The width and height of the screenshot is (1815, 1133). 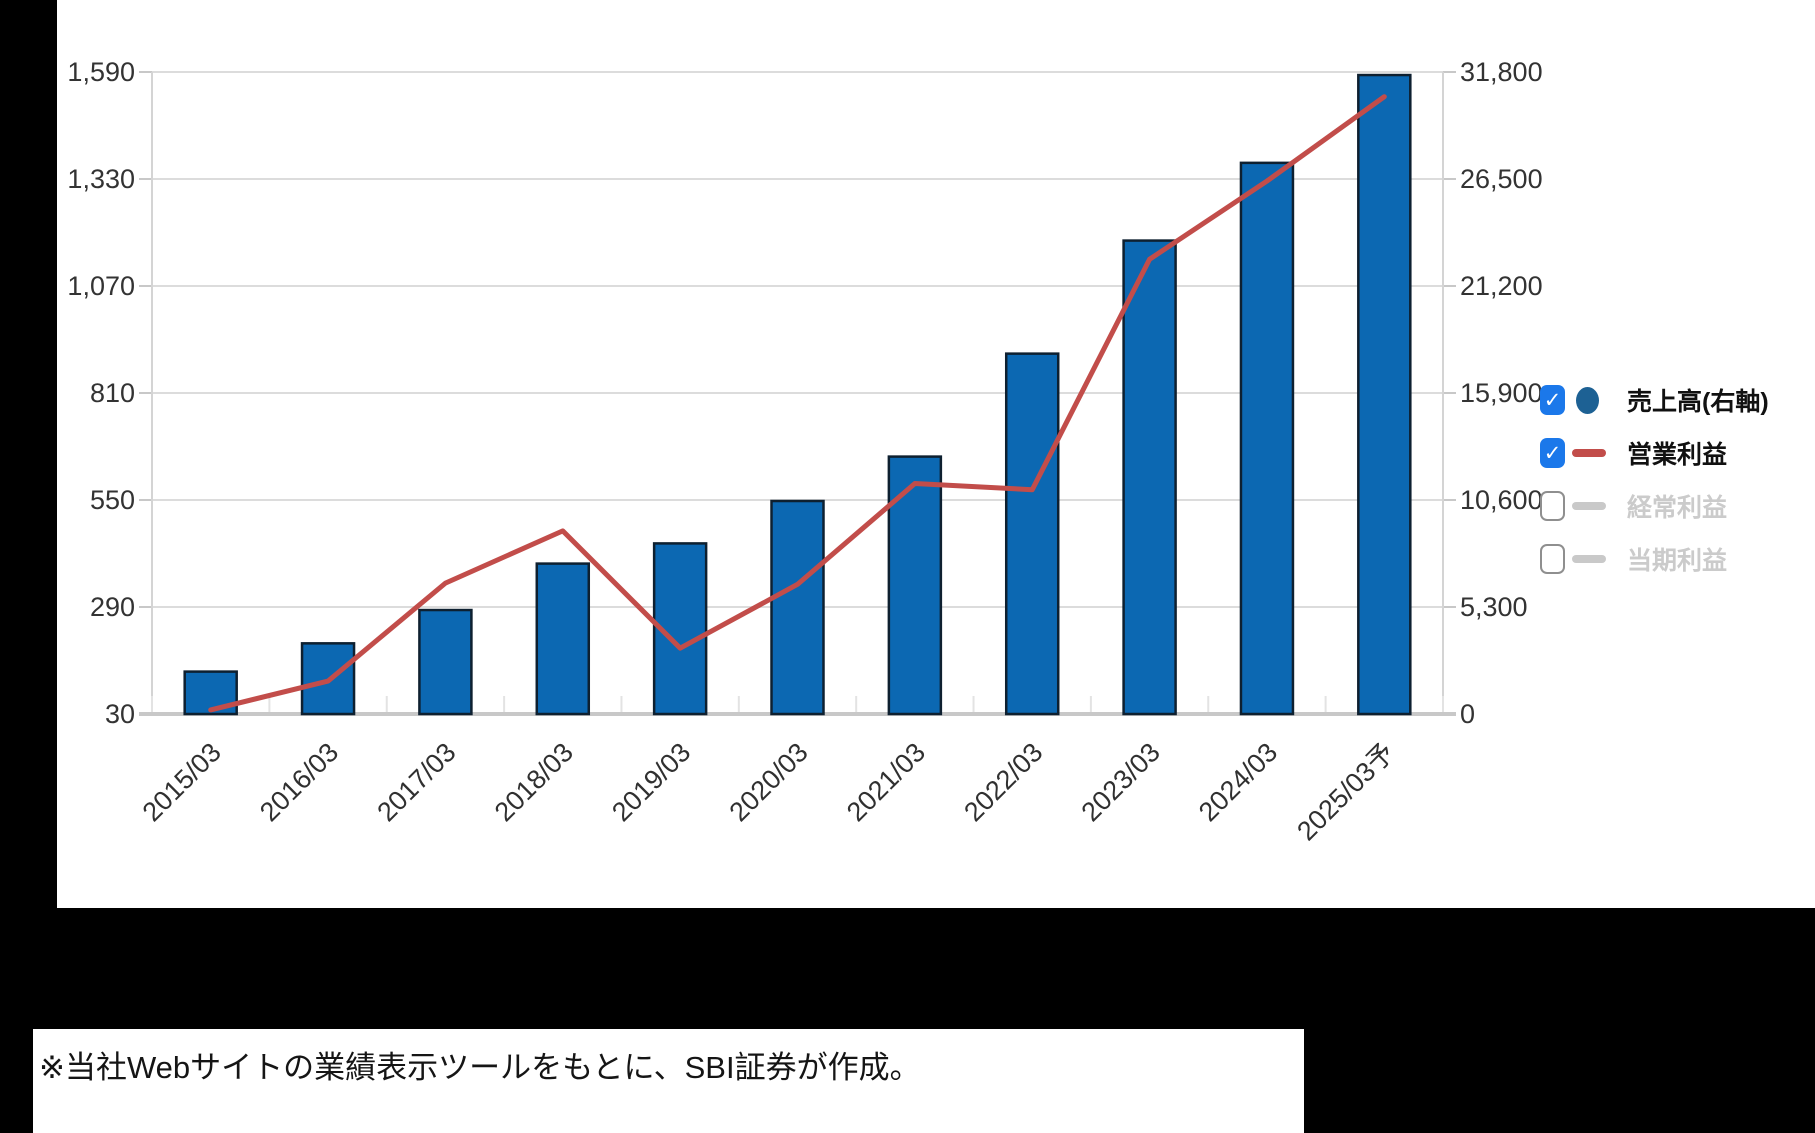 I want to click on right-axis-label: 21,200, so click(x=1501, y=286).